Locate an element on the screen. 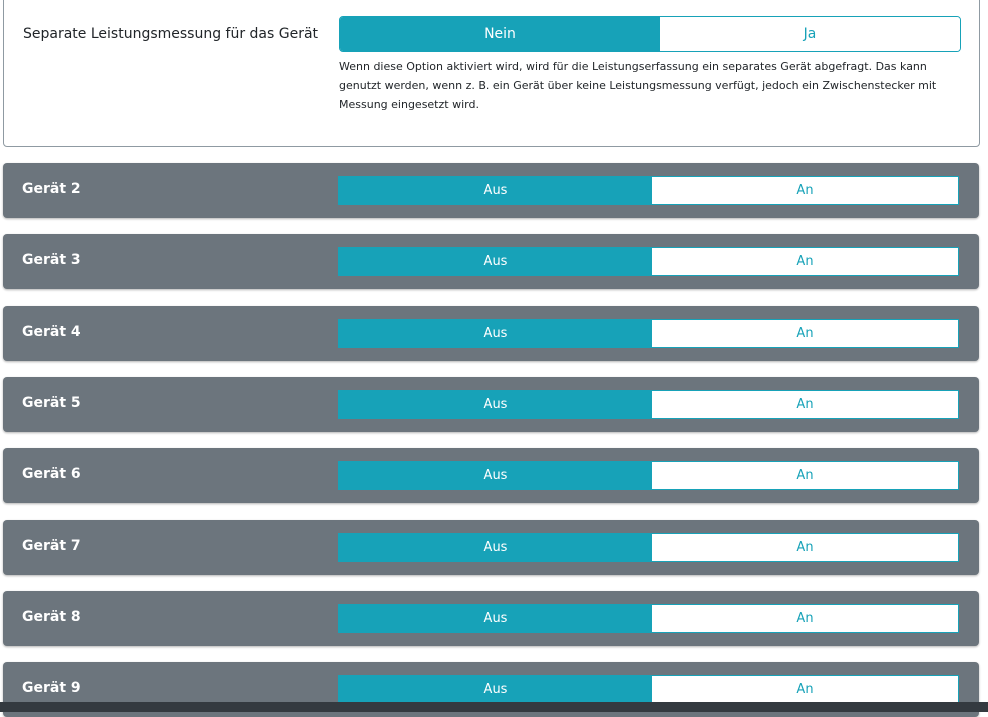 This screenshot has height=717, width=988. device-panel: Gerät 8 Aus An is located at coordinates (491, 618).